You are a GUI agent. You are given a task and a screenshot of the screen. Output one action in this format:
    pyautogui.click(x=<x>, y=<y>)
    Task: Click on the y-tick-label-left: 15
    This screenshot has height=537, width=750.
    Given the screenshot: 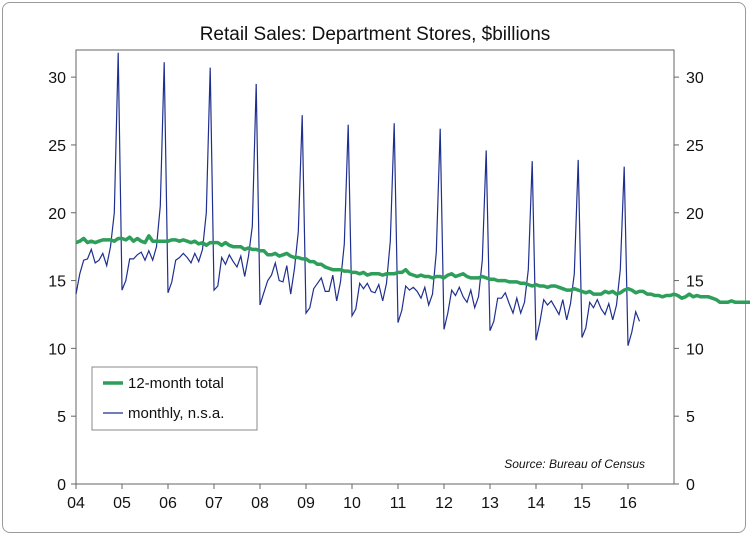 What is the action you would take?
    pyautogui.click(x=57, y=282)
    